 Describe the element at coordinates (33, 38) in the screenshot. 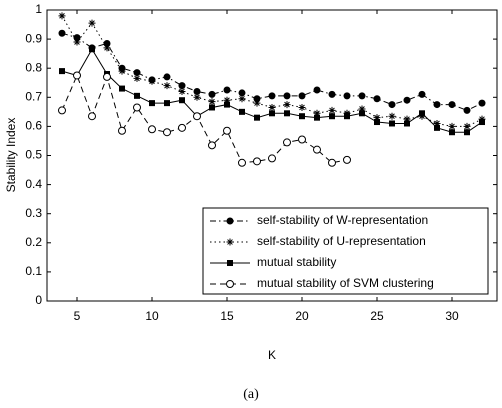

I see `y-tick-label: 0.9` at that location.